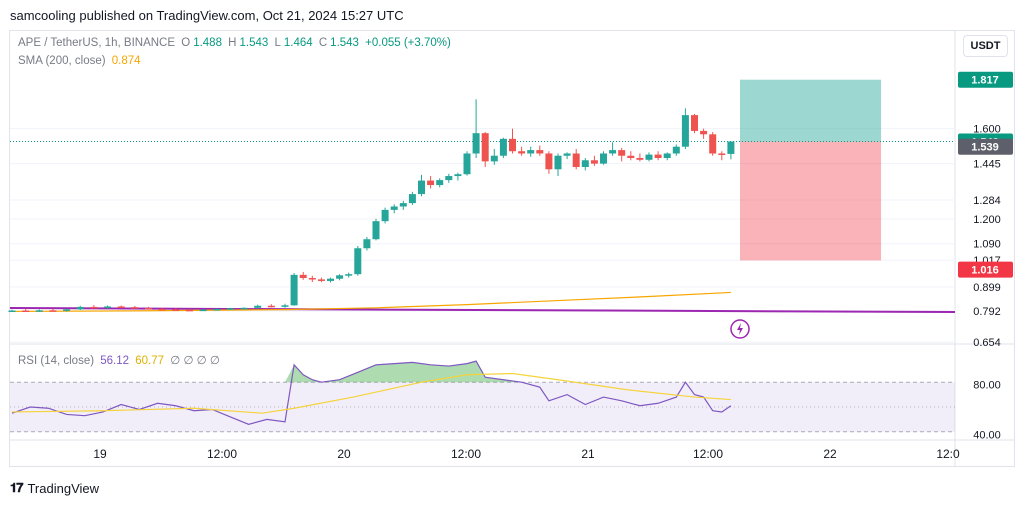 The image size is (1024, 505). I want to click on close-value: 1.543, so click(344, 43).